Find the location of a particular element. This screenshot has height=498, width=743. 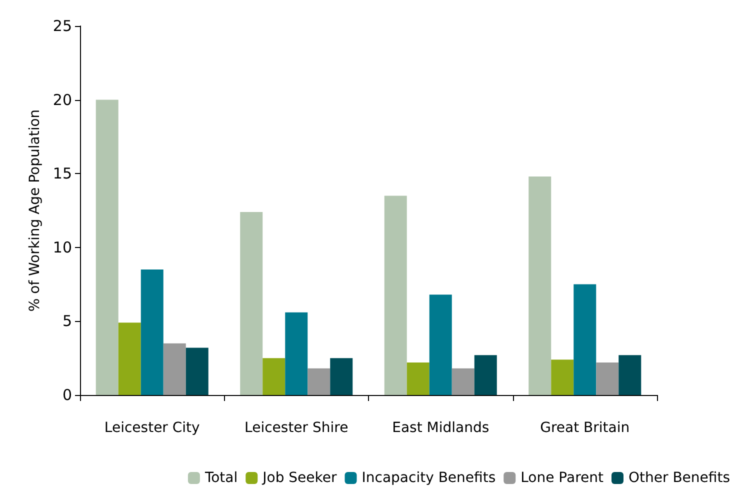

y-tick-label: 10 is located at coordinates (62, 247).